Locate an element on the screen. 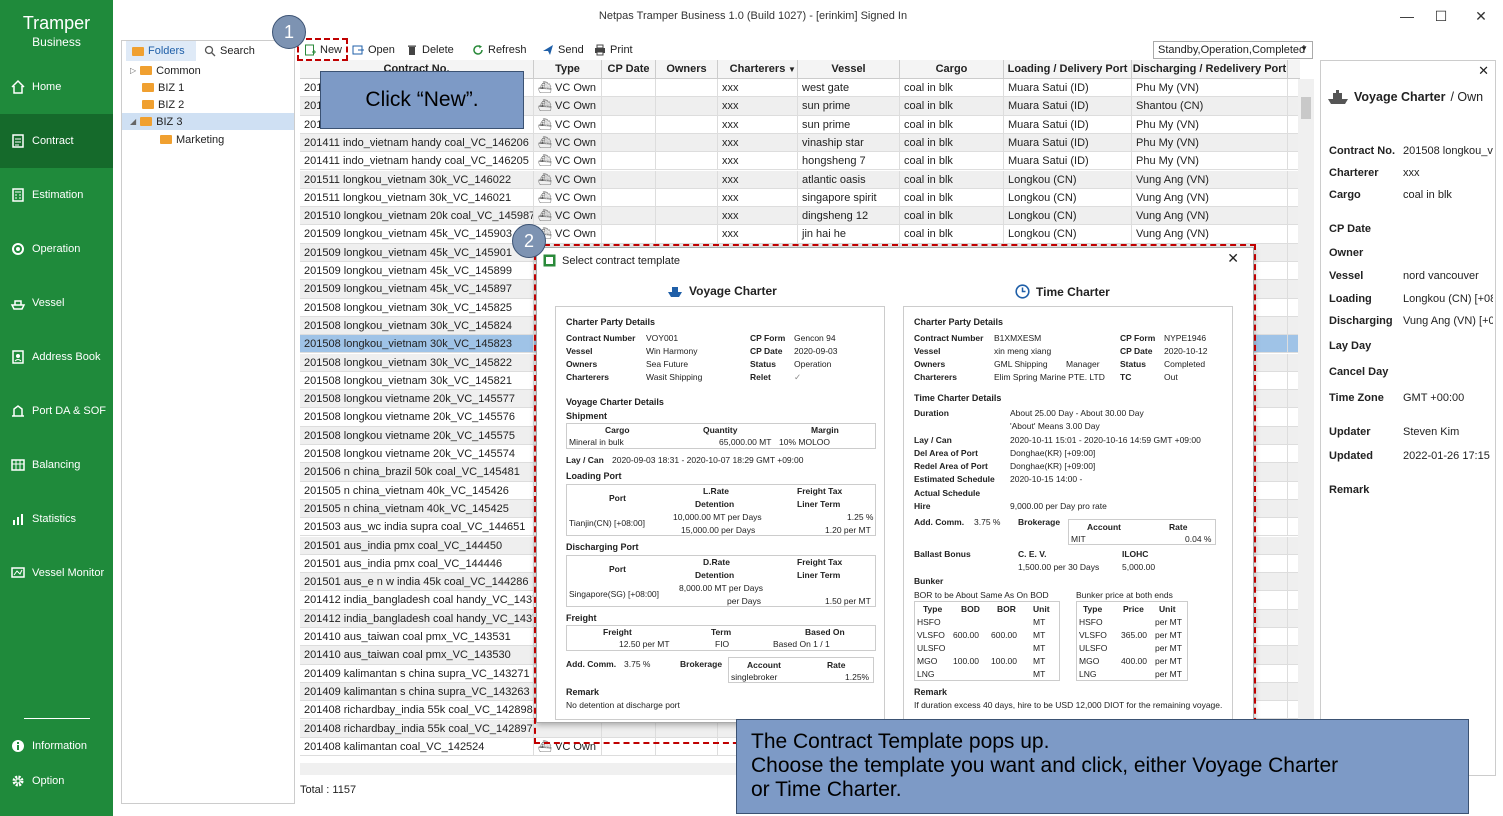 The height and width of the screenshot is (816, 1503). detail-label: Cargo is located at coordinates (1345, 195).